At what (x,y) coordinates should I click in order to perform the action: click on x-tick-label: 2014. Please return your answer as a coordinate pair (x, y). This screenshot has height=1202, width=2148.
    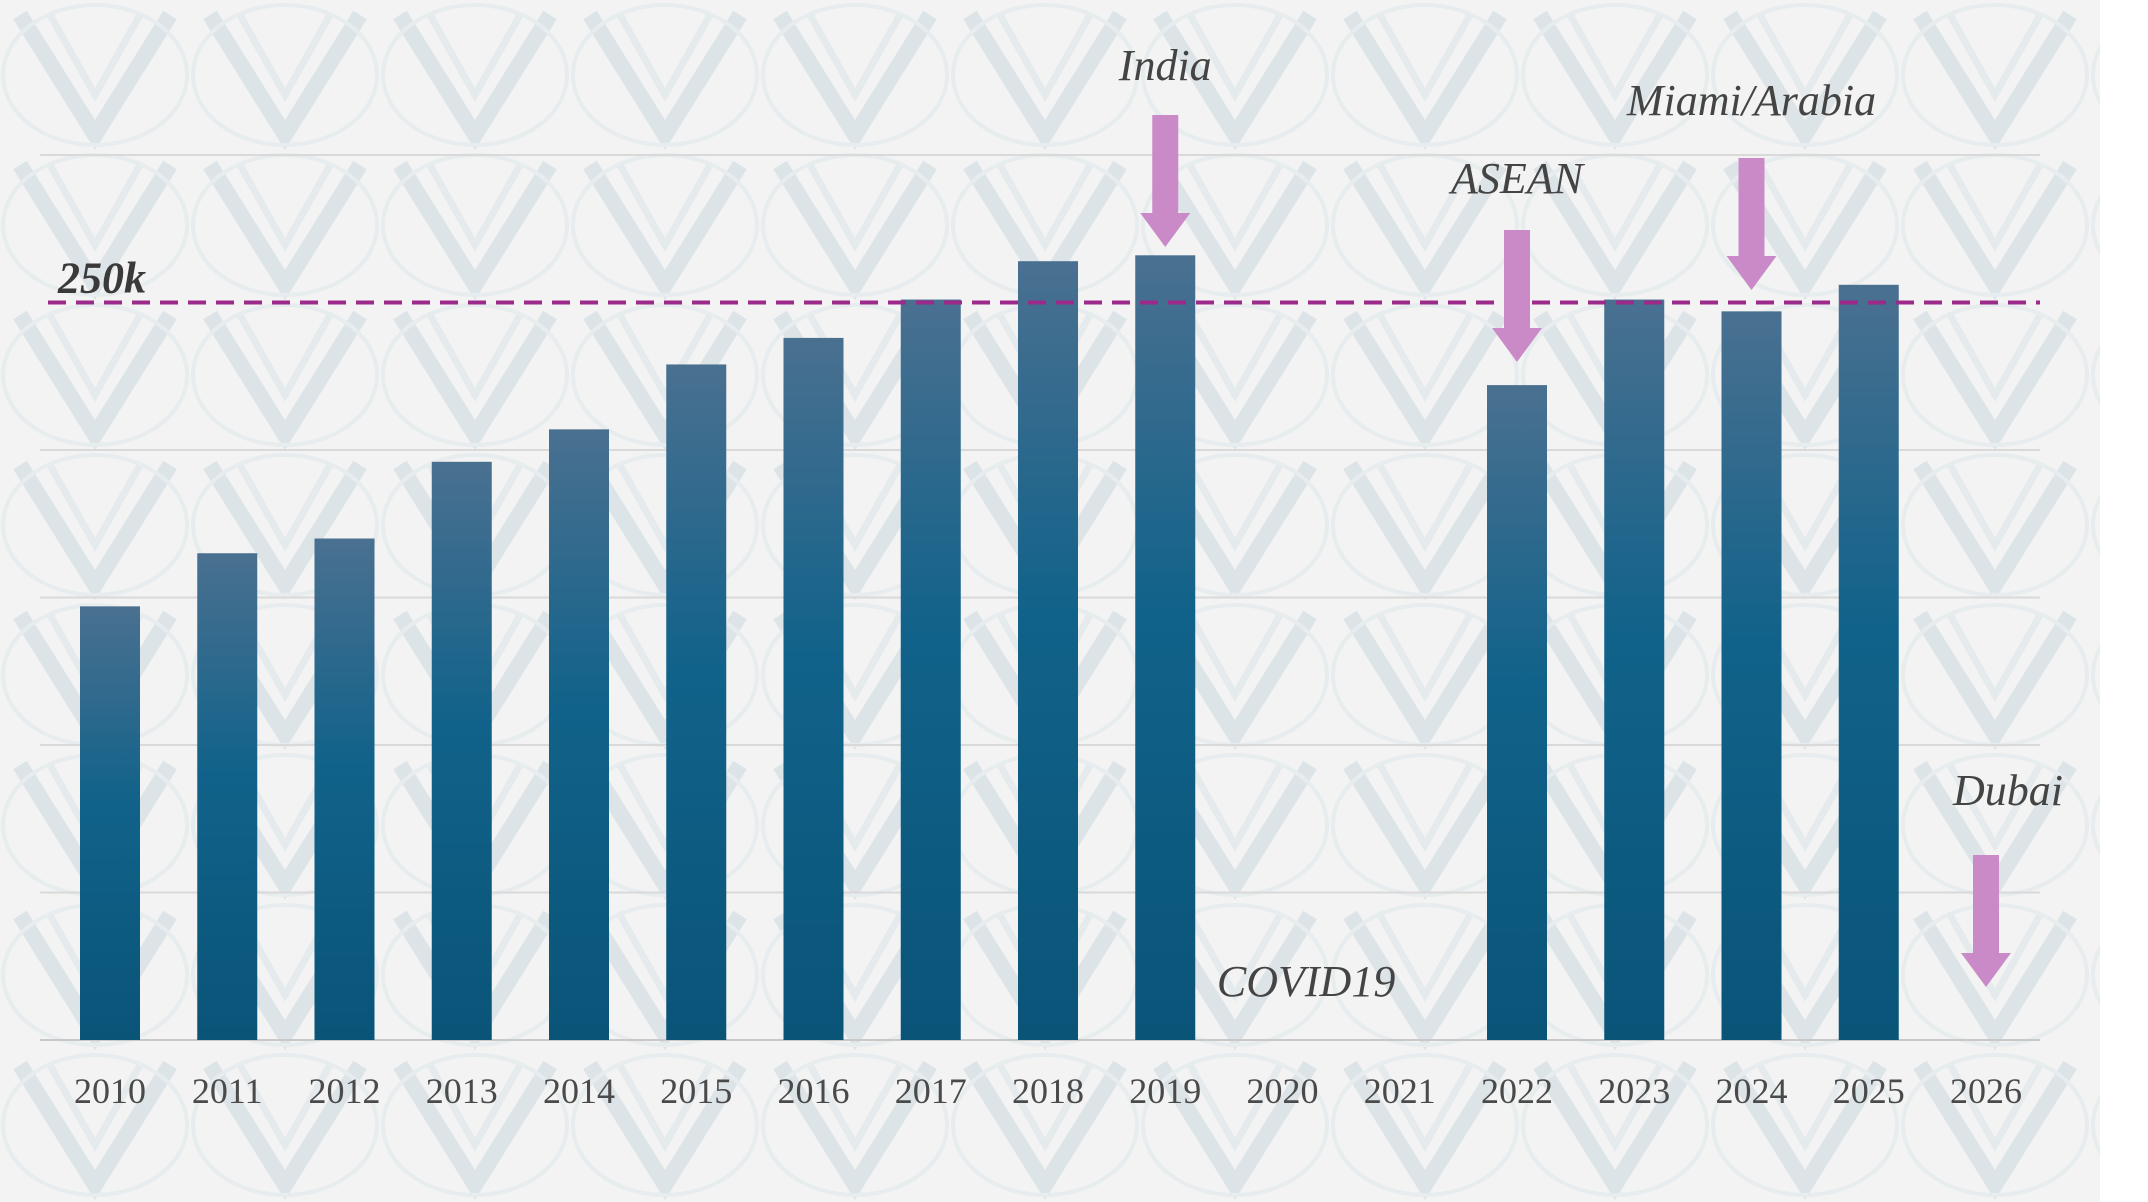
    Looking at the image, I should click on (579, 1091).